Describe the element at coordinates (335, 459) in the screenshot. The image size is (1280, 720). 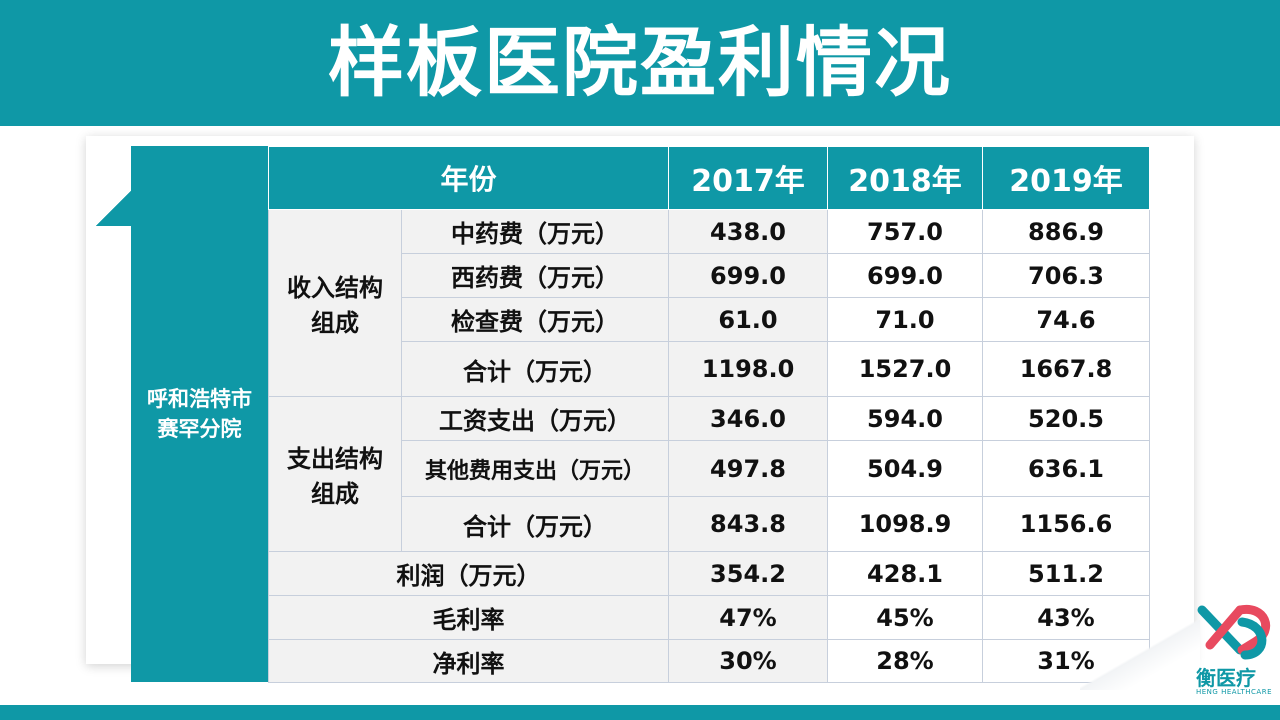
I see `expense-group-line1: 支出结构` at that location.